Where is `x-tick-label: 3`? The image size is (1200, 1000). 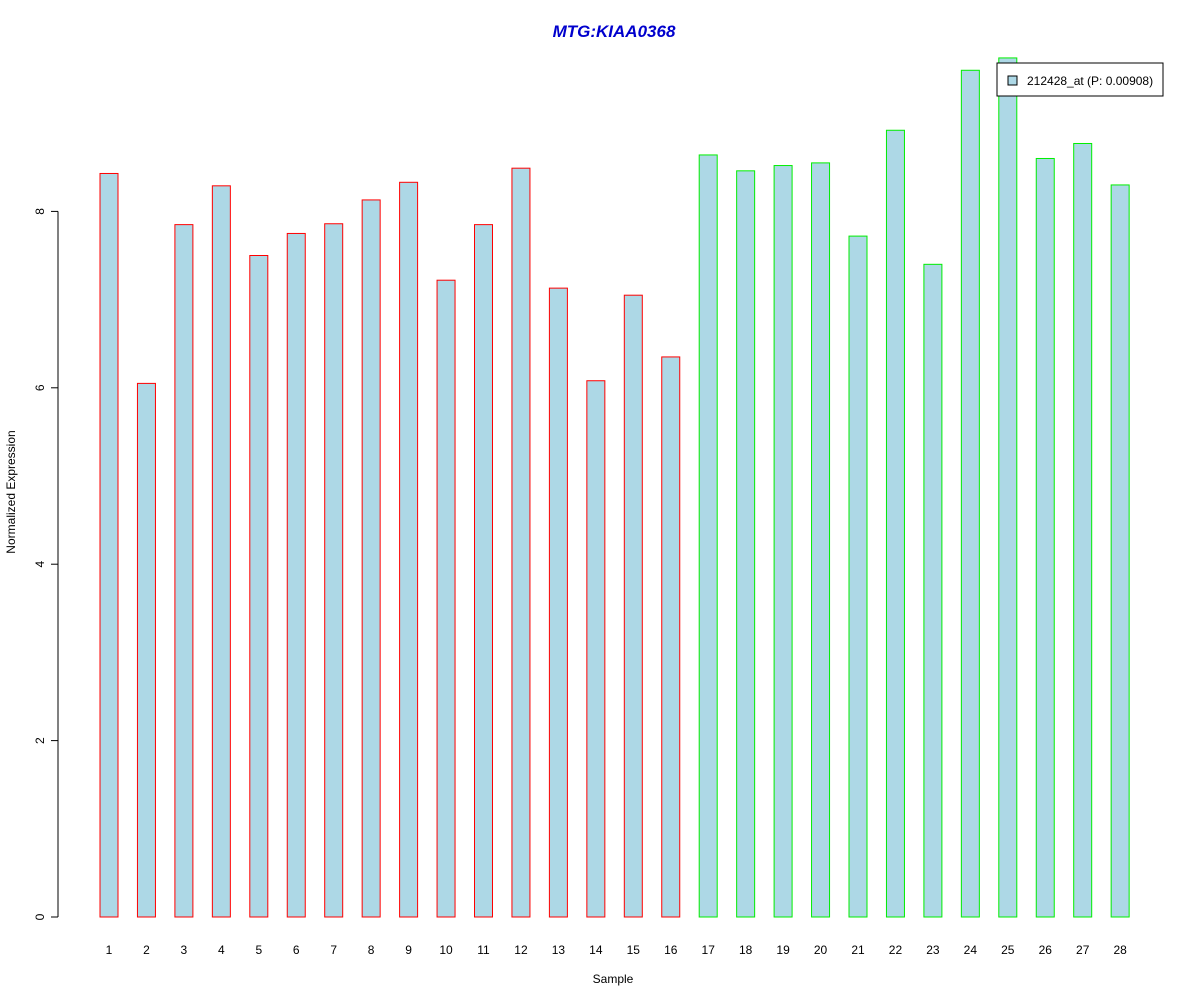 x-tick-label: 3 is located at coordinates (184, 950).